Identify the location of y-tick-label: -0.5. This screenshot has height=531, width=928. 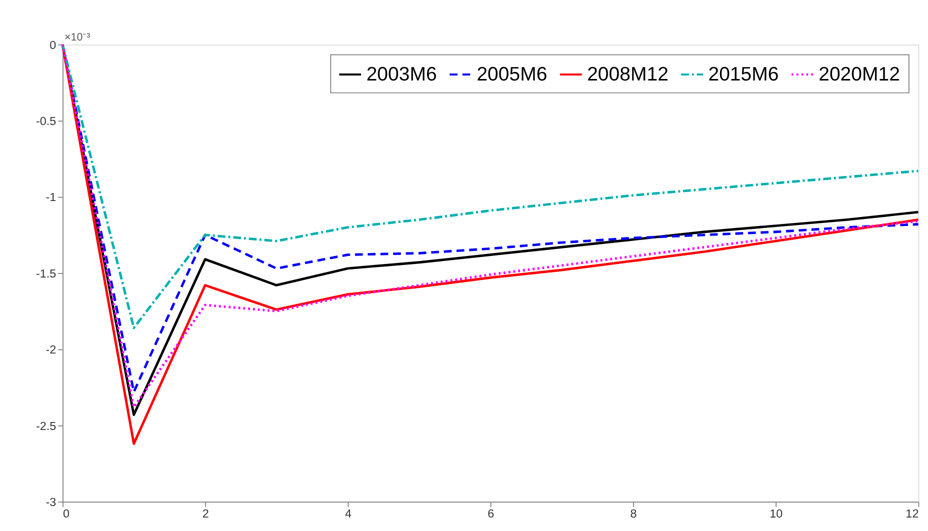
(46, 121).